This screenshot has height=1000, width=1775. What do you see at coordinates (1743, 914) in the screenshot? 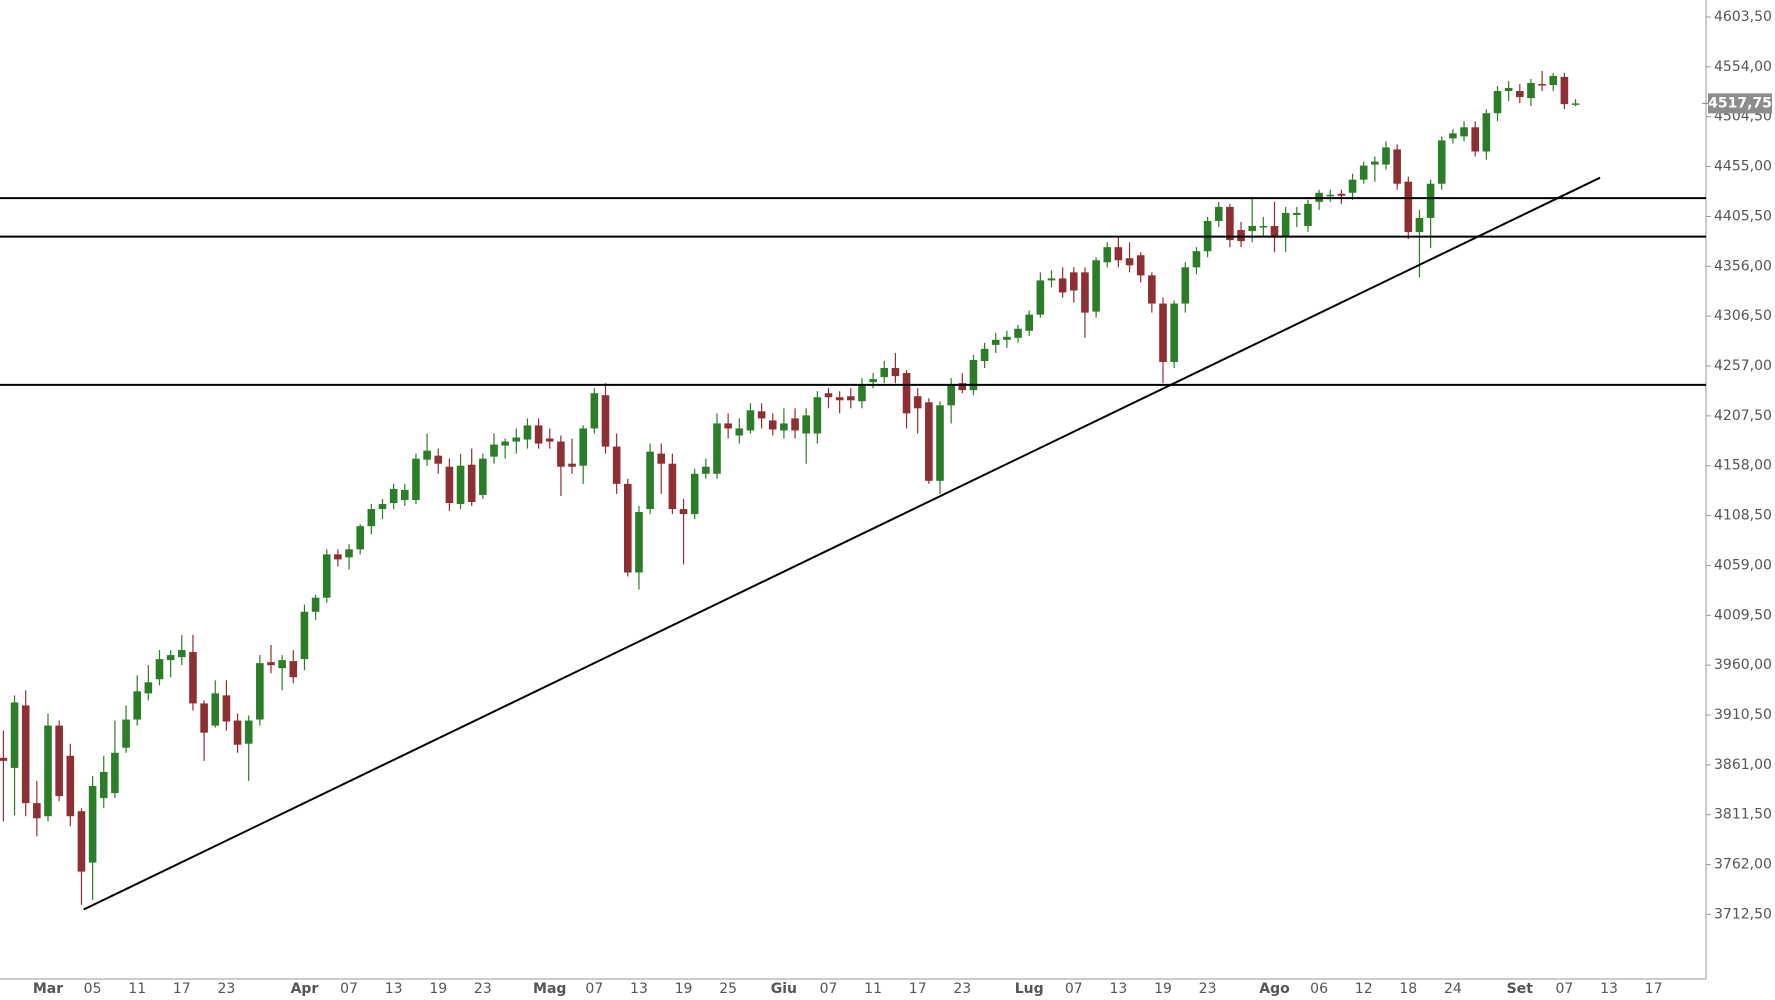
I see `y-tick-label: 3712,50` at bounding box center [1743, 914].